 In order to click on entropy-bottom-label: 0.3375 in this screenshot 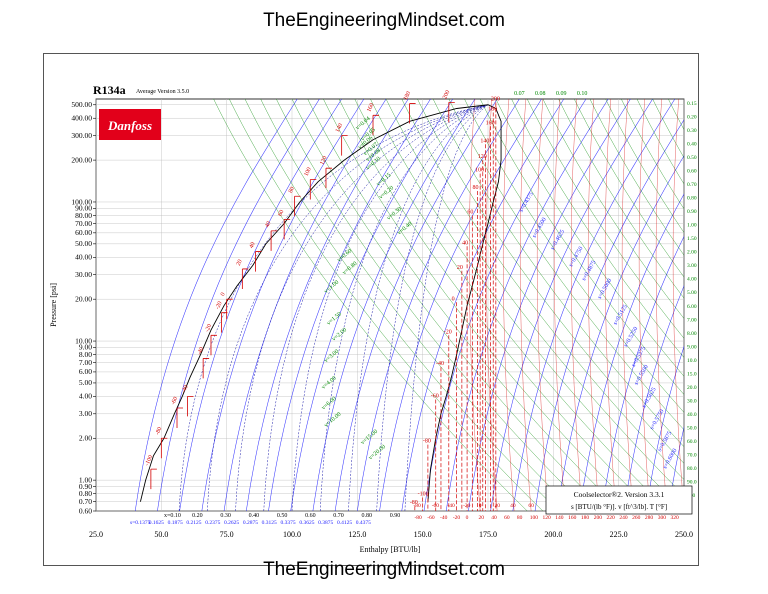, I will do `click(288, 523)`.